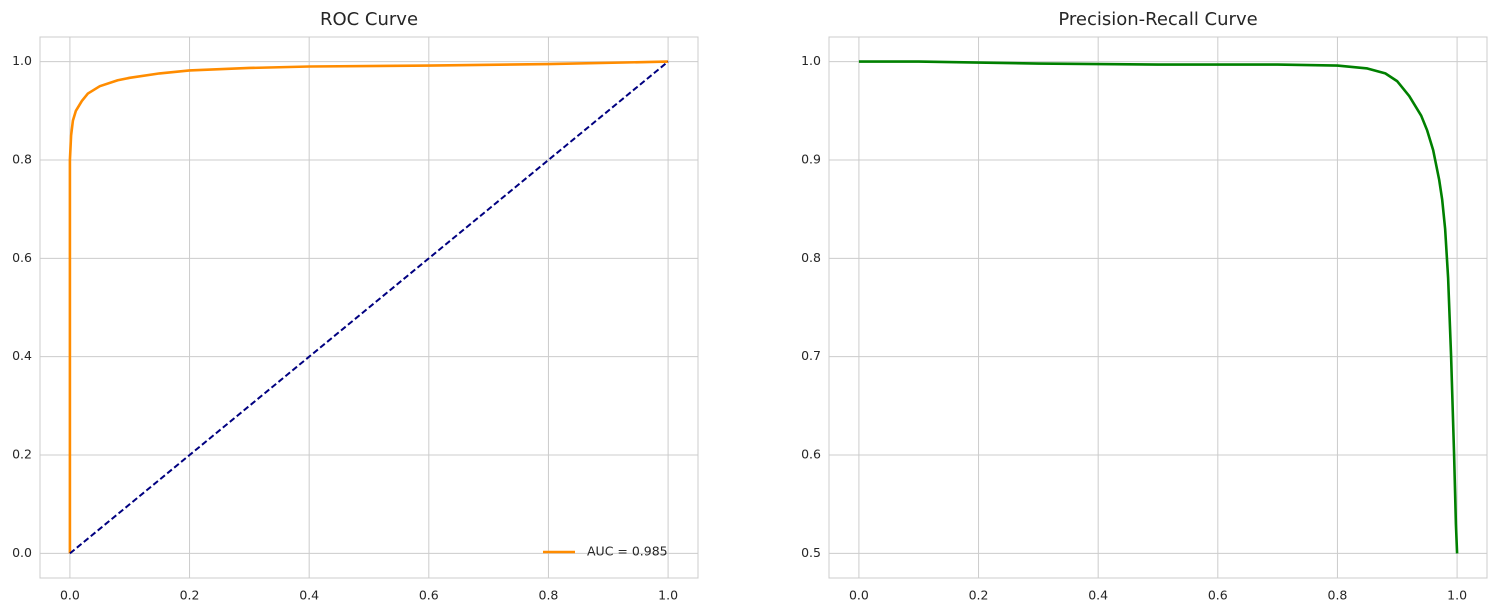 This screenshot has width=1500, height=613. I want to click on y-tick-label: 0.0, so click(22, 552).